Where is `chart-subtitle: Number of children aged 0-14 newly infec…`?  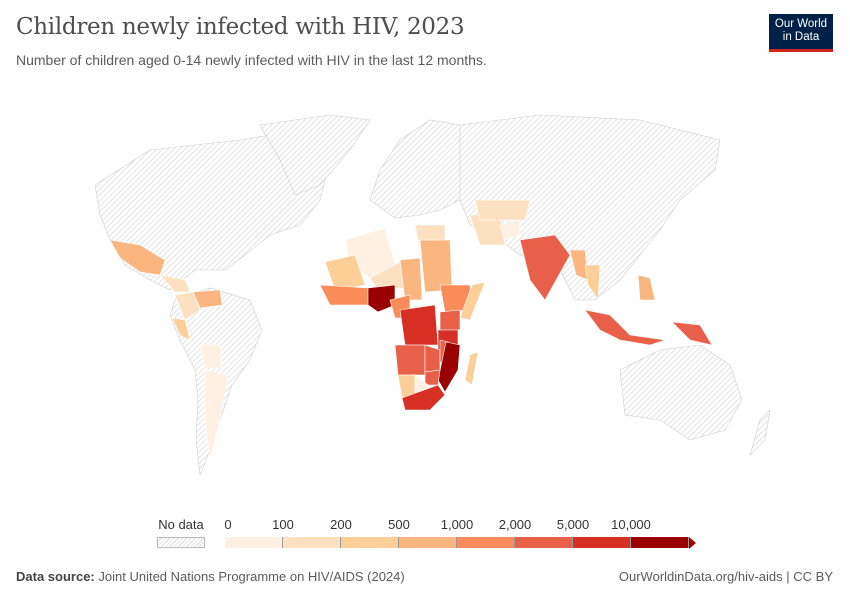 chart-subtitle: Number of children aged 0-14 newly infec… is located at coordinates (251, 60).